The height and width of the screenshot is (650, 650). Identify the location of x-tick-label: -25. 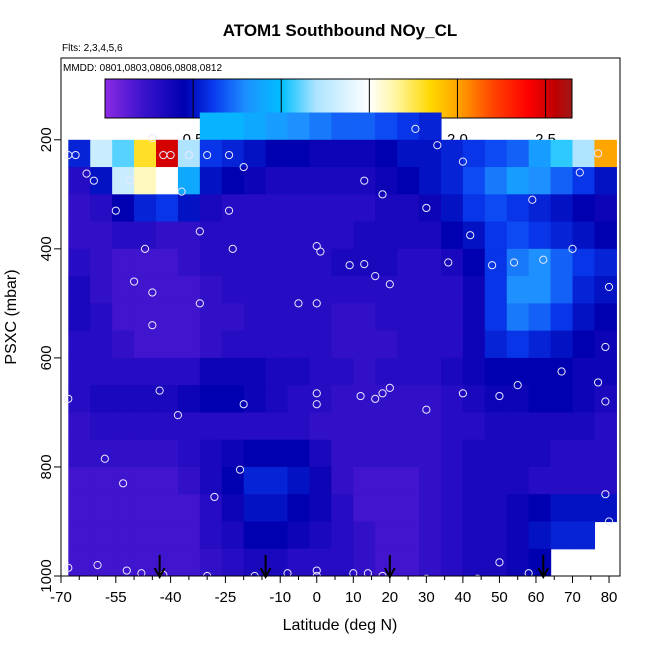
(226, 597).